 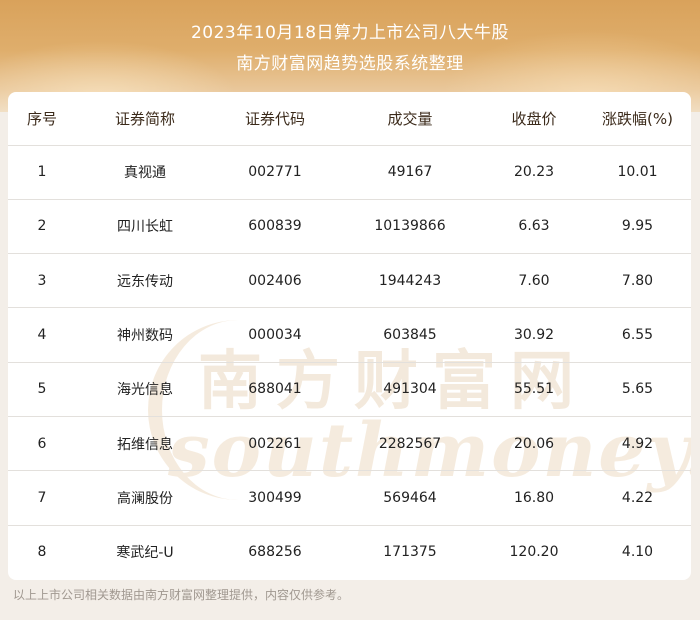 What do you see at coordinates (42, 281) in the screenshot?
I see `cell-index: 3` at bounding box center [42, 281].